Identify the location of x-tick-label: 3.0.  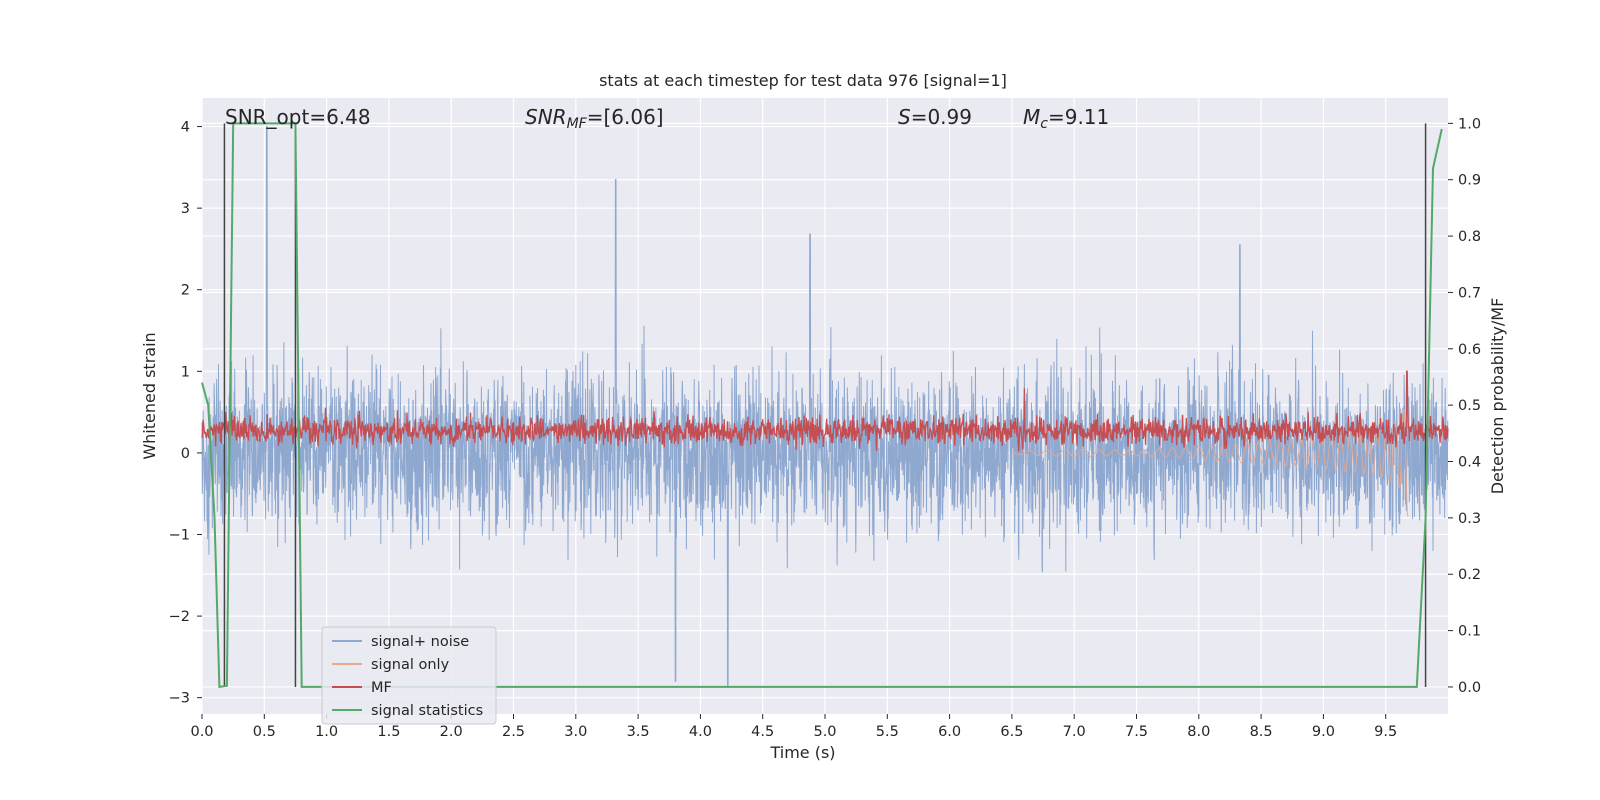
(575, 732).